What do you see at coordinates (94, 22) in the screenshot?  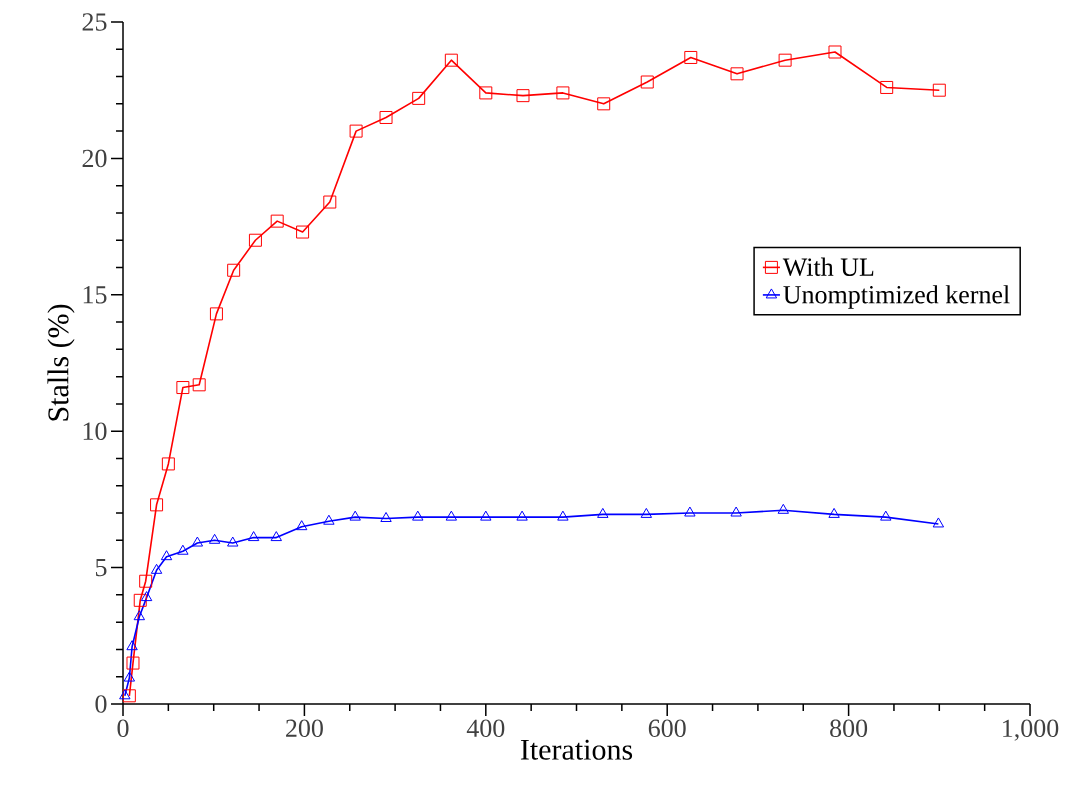 I see `y-tick-label: 25` at bounding box center [94, 22].